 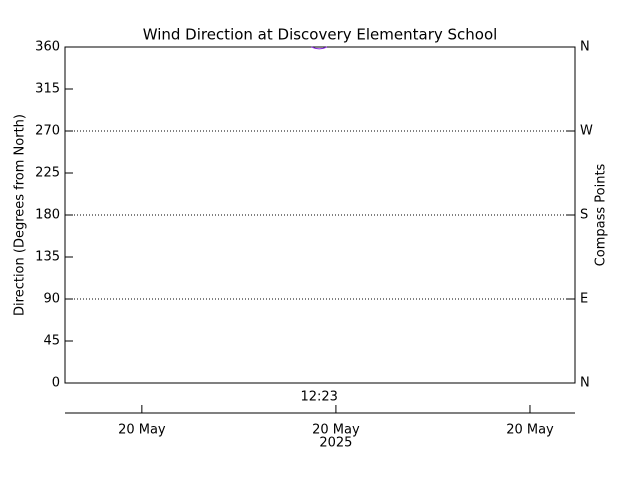 I want to click on x-year-label: 2025, so click(x=335, y=443).